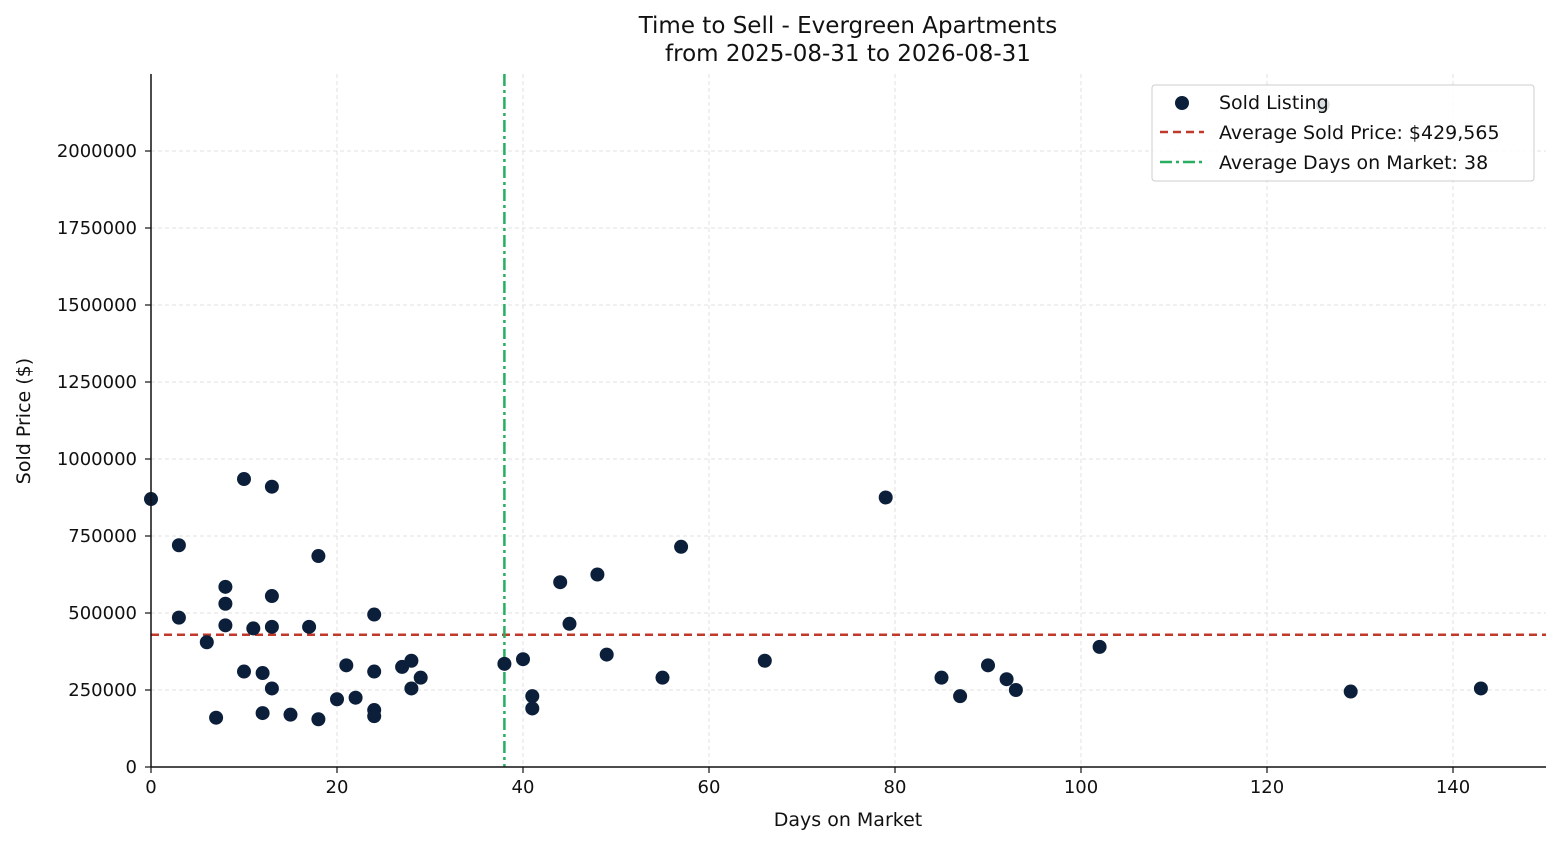 Image resolution: width=1560 pixels, height=845 pixels. Describe the element at coordinates (102, 613) in the screenshot. I see `y-tick-label: 500000` at that location.